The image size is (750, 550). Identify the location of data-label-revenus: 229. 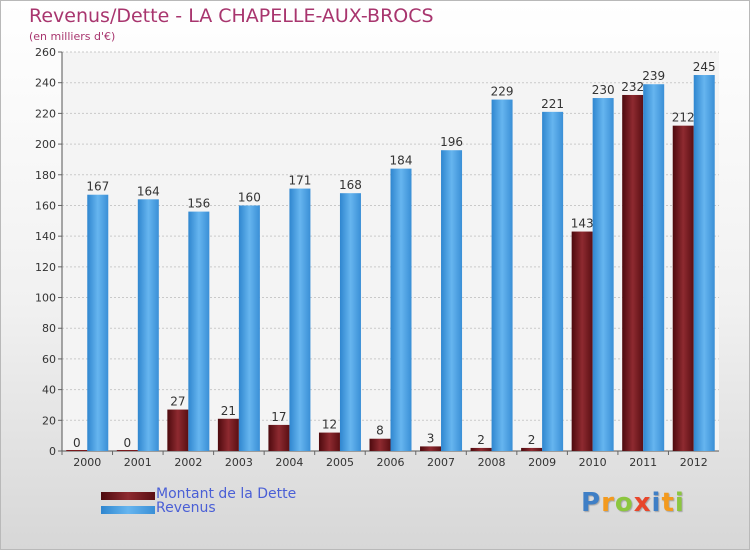
(502, 92).